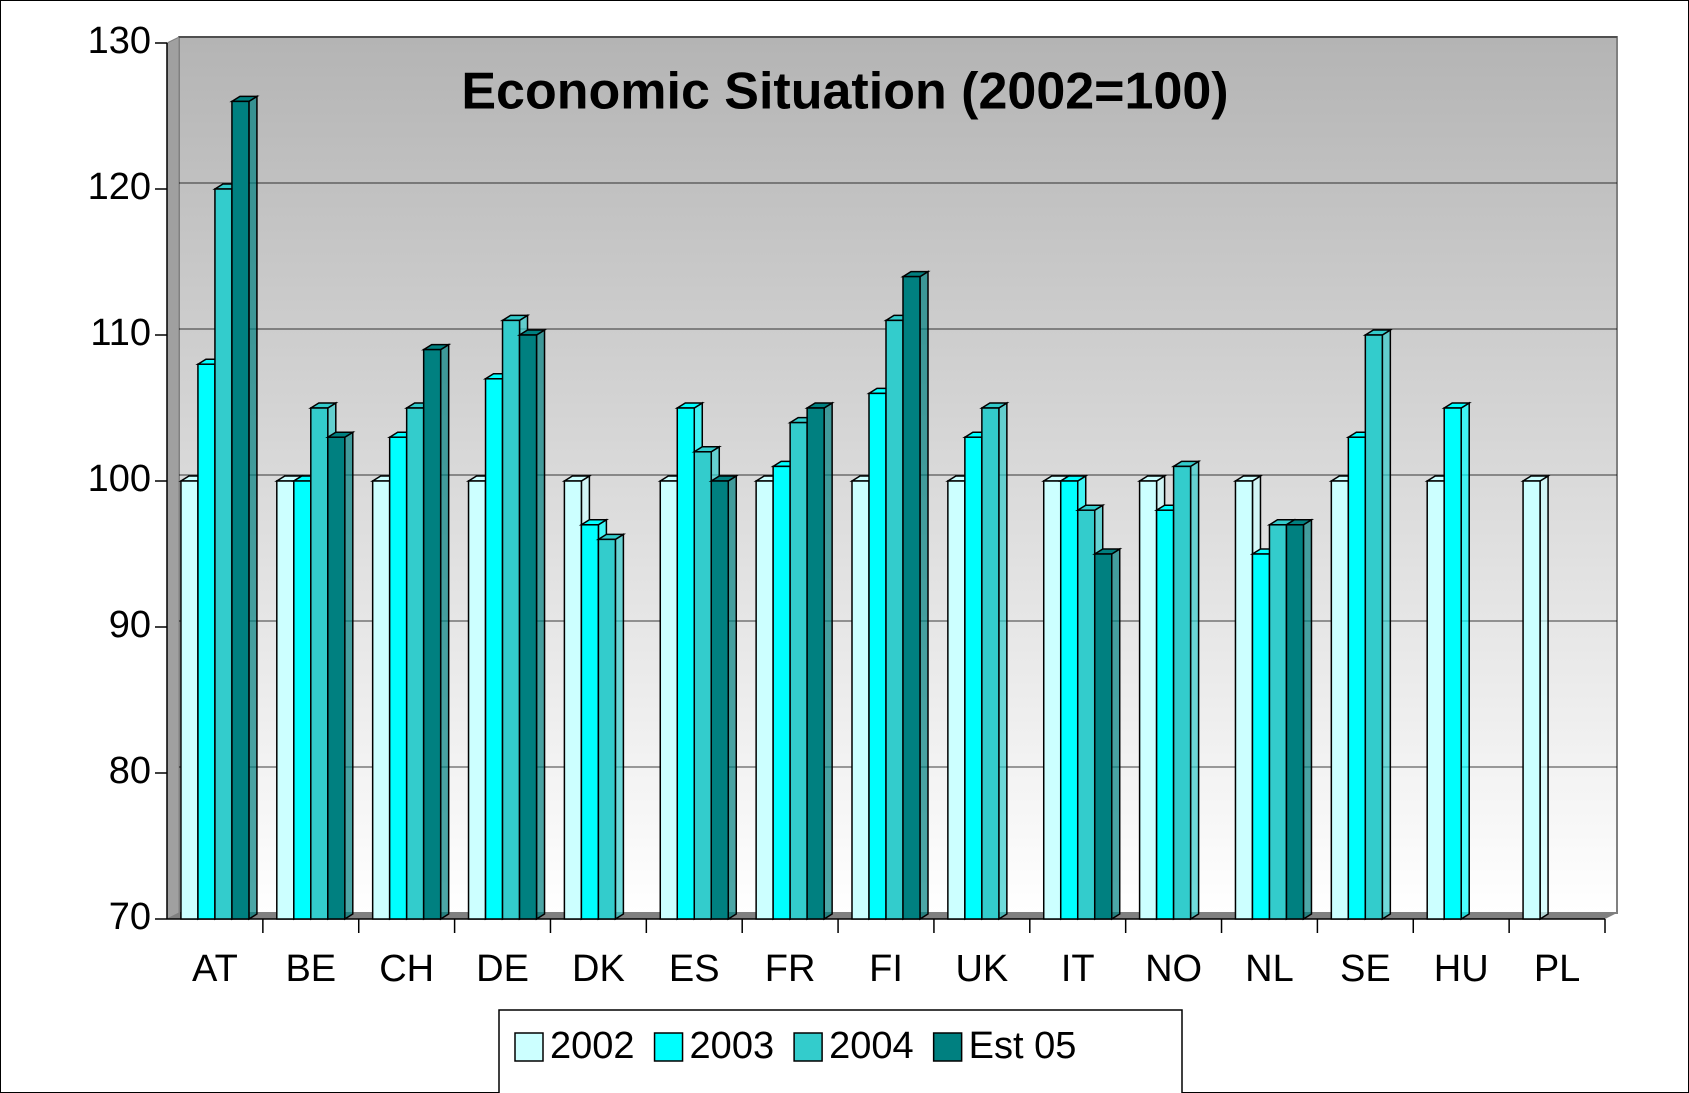 The width and height of the screenshot is (1689, 1093). What do you see at coordinates (310, 969) in the screenshot?
I see `x-tick-label: BE` at bounding box center [310, 969].